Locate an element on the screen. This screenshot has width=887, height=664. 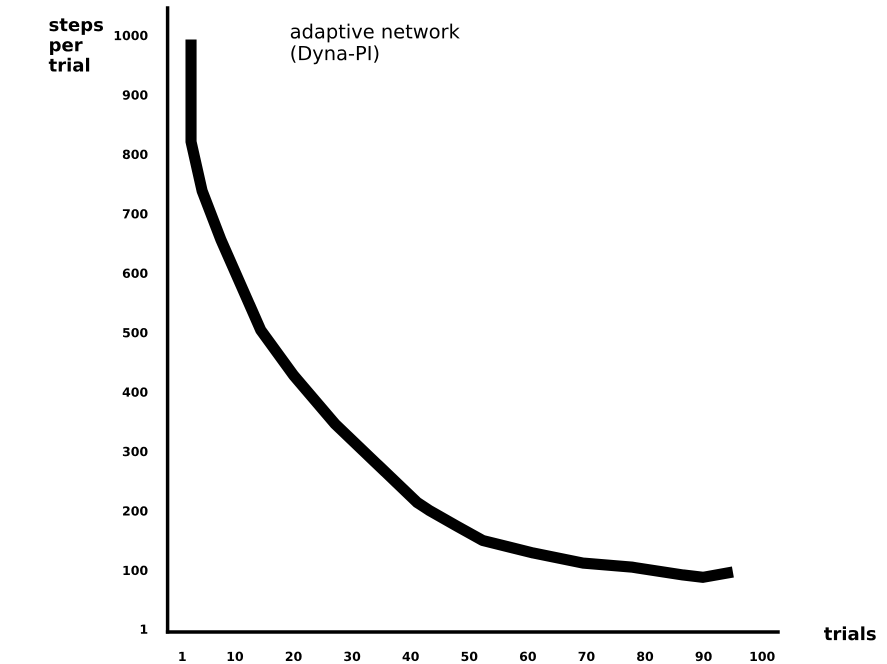
x-tick-label: 60 is located at coordinates (528, 657).